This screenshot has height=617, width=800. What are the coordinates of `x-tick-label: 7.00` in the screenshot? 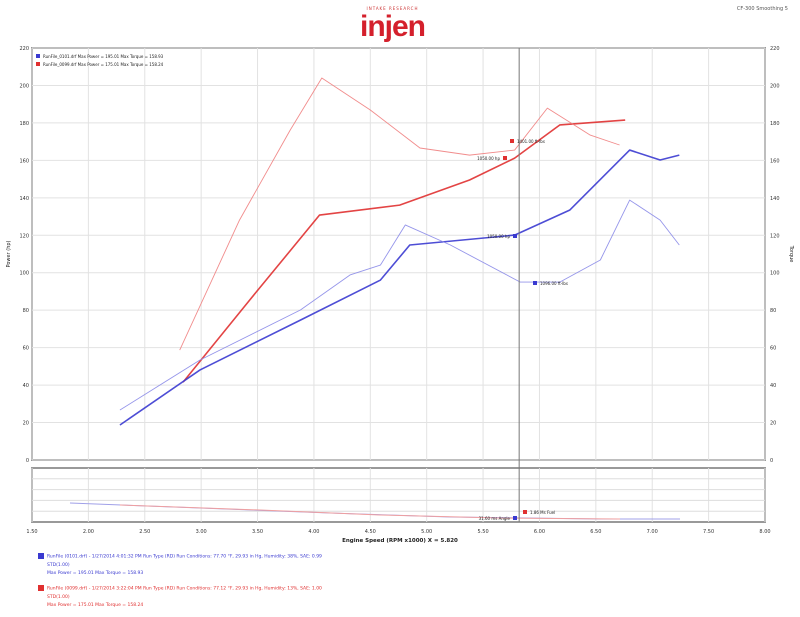 It's located at (652, 532).